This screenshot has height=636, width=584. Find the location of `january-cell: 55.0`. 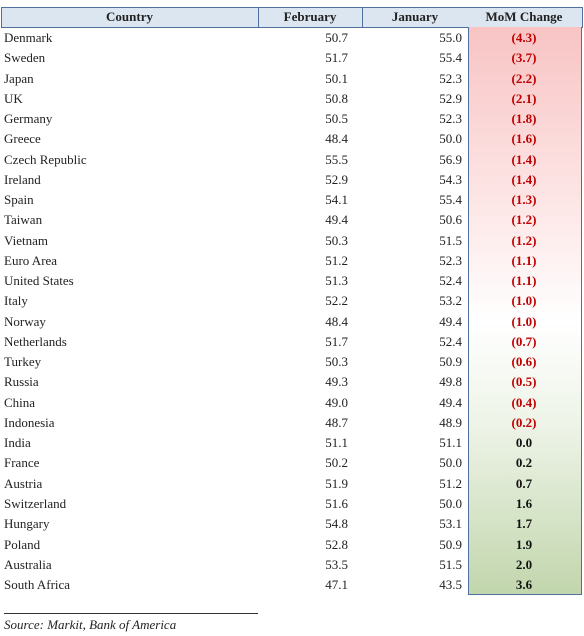

january-cell: 55.0 is located at coordinates (450, 37).